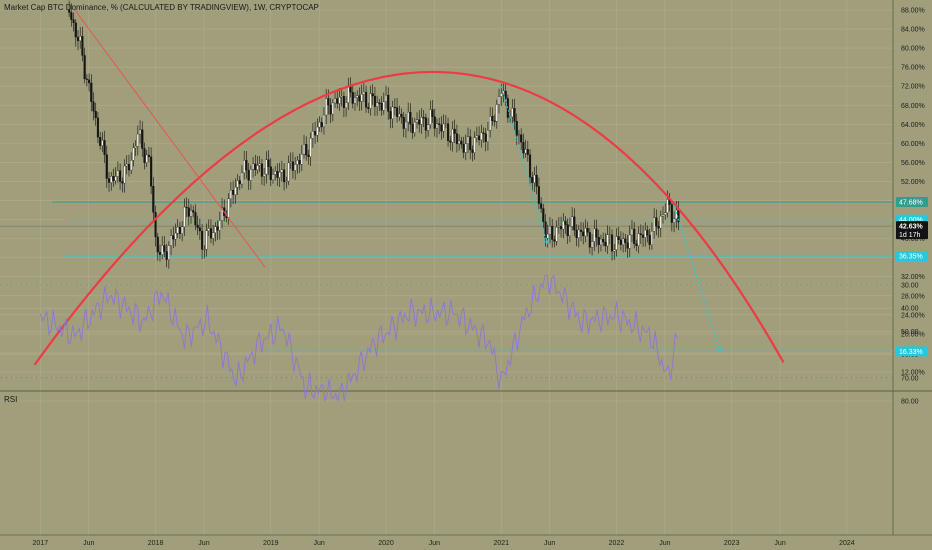 The height and width of the screenshot is (550, 932). What do you see at coordinates (434, 543) in the screenshot?
I see `x-tick-label: Jun` at bounding box center [434, 543].